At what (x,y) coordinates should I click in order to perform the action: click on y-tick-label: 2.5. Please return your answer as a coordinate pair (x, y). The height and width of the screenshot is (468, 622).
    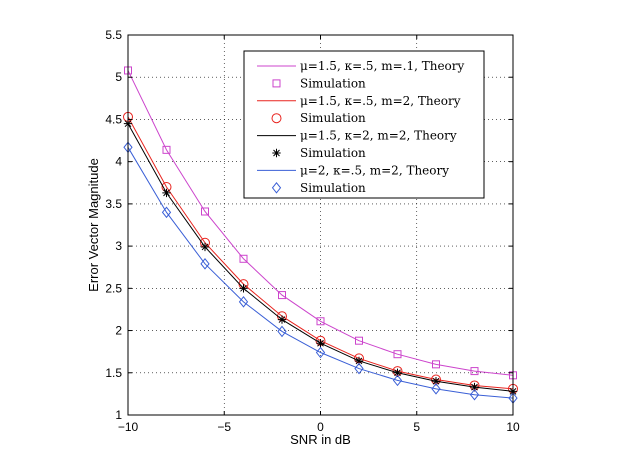
    Looking at the image, I should click on (113, 288).